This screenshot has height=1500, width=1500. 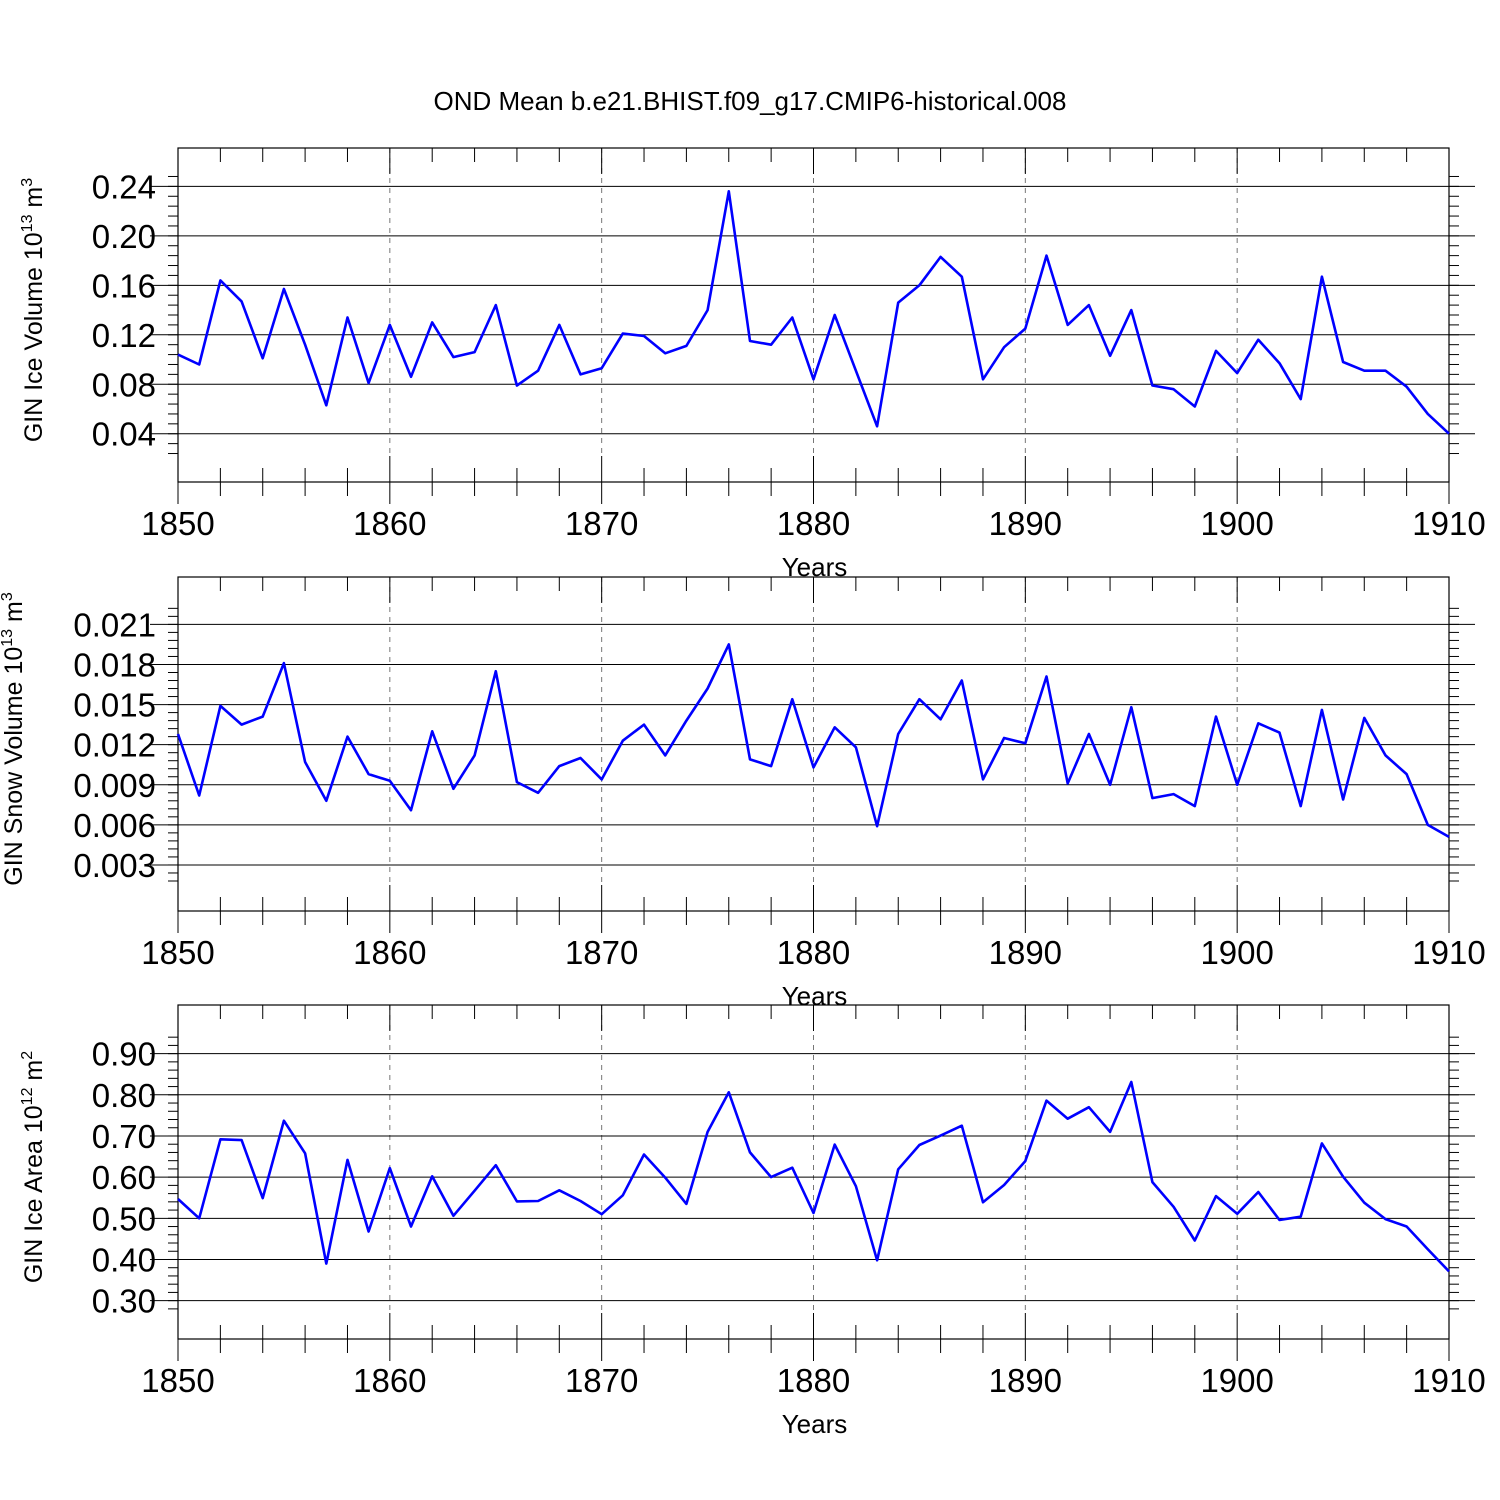 What do you see at coordinates (114, 825) in the screenshot?
I see `y-tick-label: 0.006` at bounding box center [114, 825].